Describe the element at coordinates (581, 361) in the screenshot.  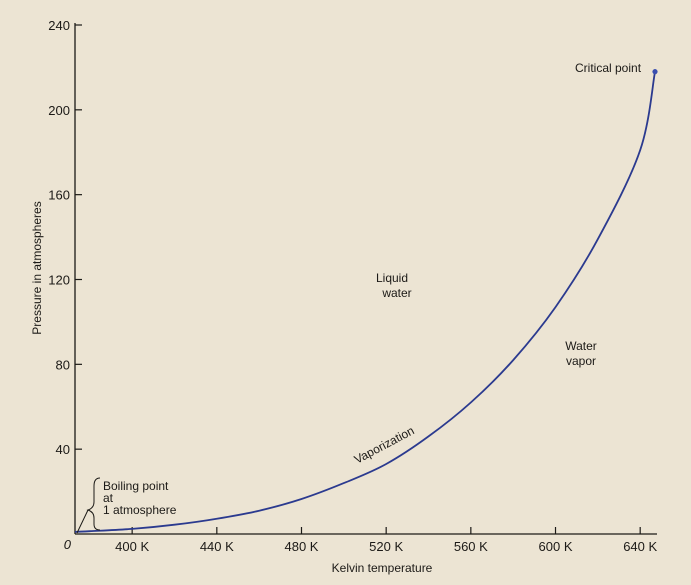
I see `vapor-region-label-line2: vapor` at that location.